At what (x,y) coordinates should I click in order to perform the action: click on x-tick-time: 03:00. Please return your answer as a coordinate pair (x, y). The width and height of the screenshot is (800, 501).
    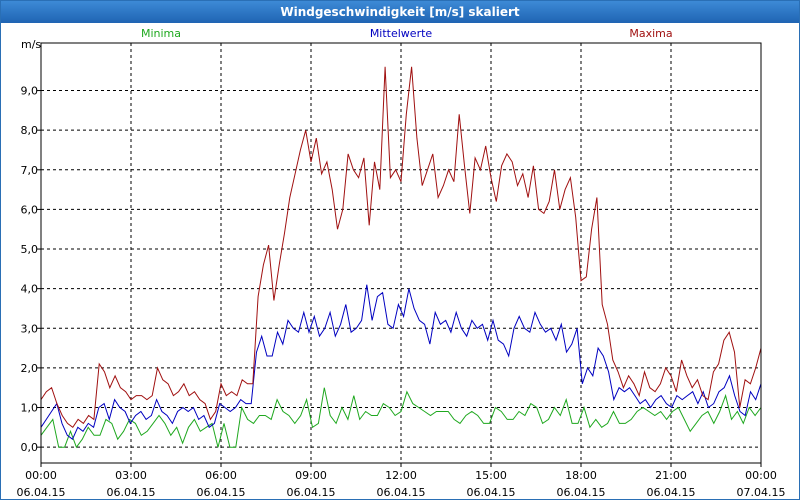
    Looking at the image, I should click on (131, 475).